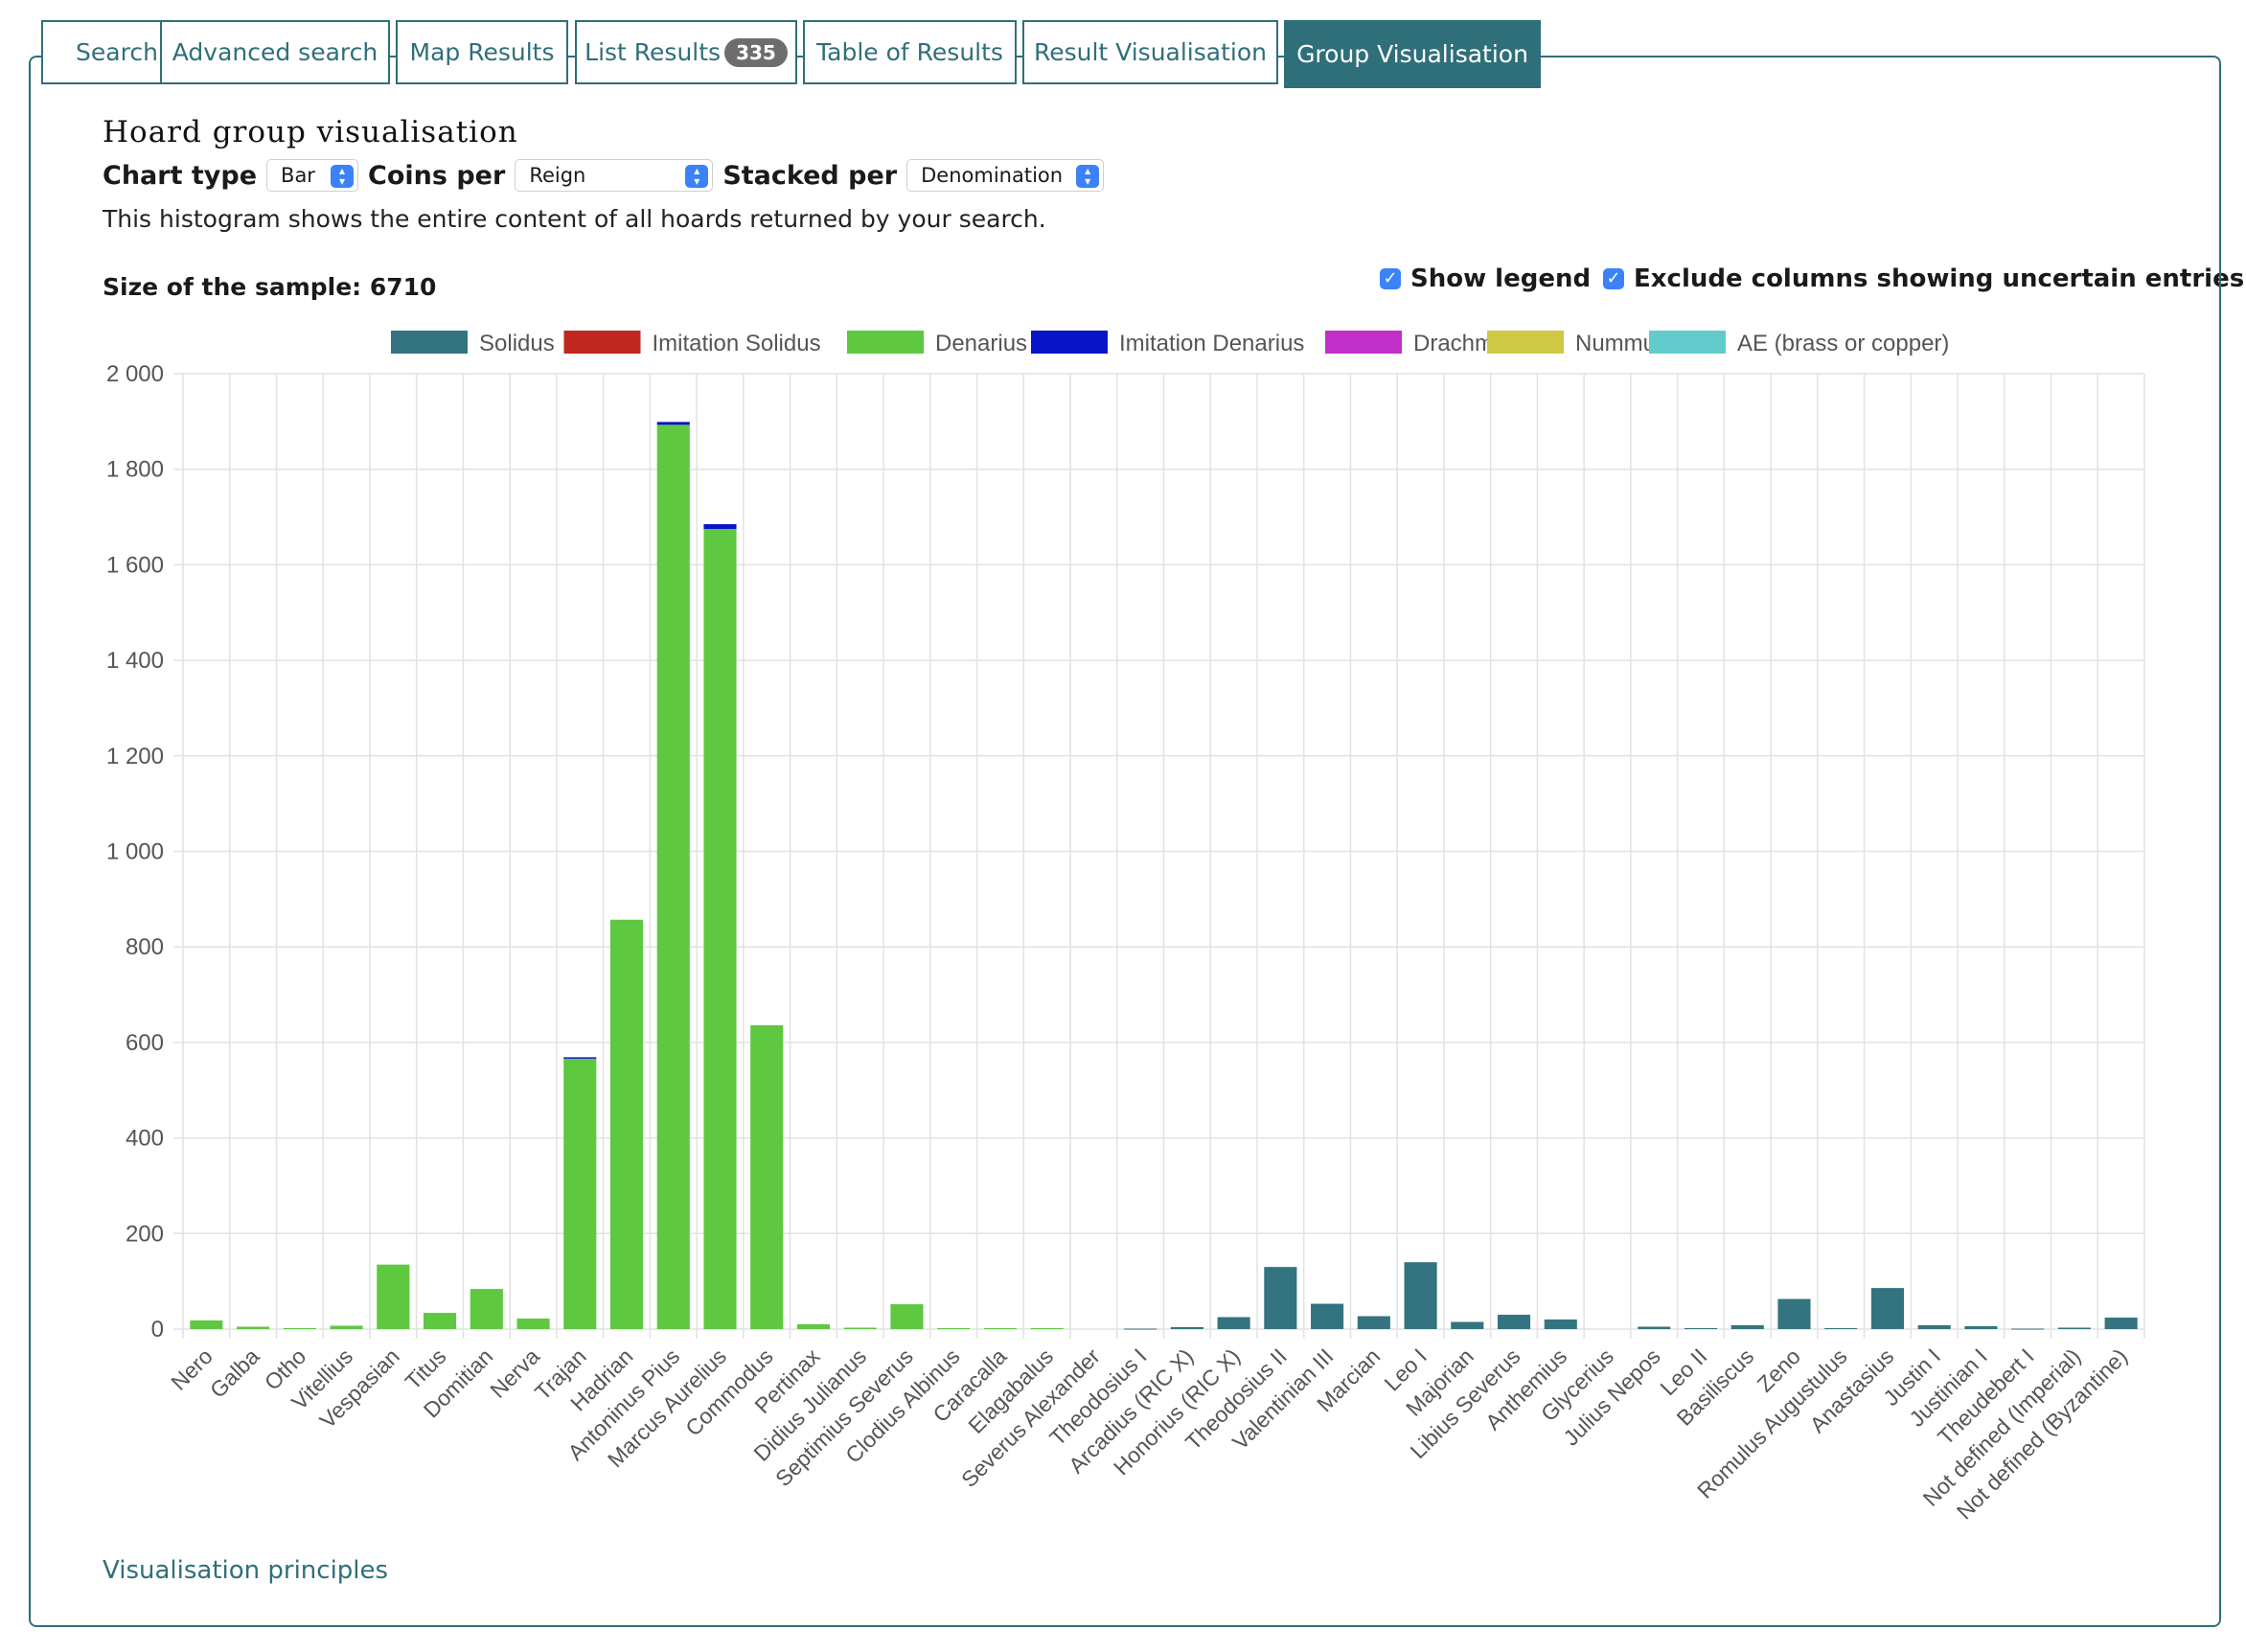 This screenshot has height=1652, width=2246. I want to click on tab-result-visualisation: Result Visualisation, so click(1150, 52).